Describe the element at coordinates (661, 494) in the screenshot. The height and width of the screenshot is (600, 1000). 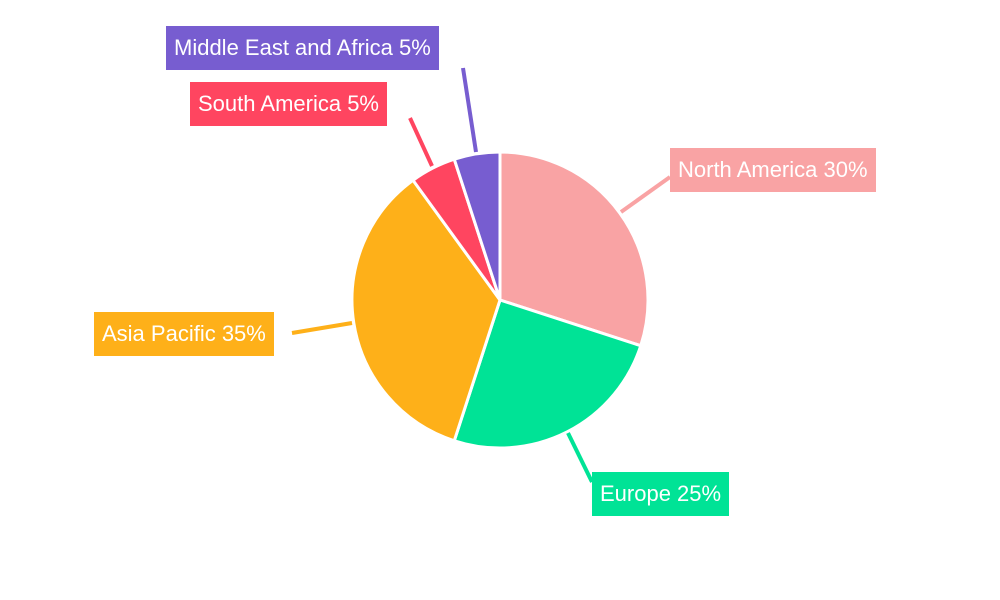
I see `data-label: Europe 25%` at that location.